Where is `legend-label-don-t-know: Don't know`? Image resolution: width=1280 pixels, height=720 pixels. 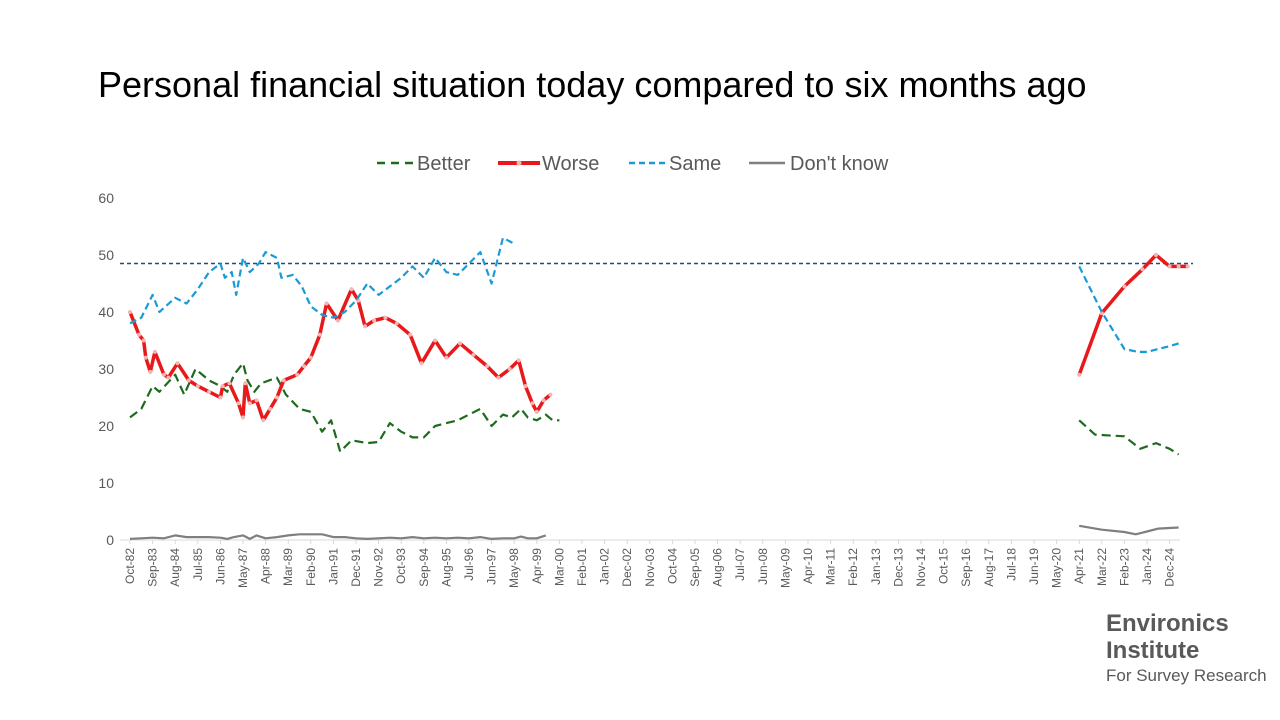
legend-label-don-t-know: Don't know is located at coordinates (839, 164).